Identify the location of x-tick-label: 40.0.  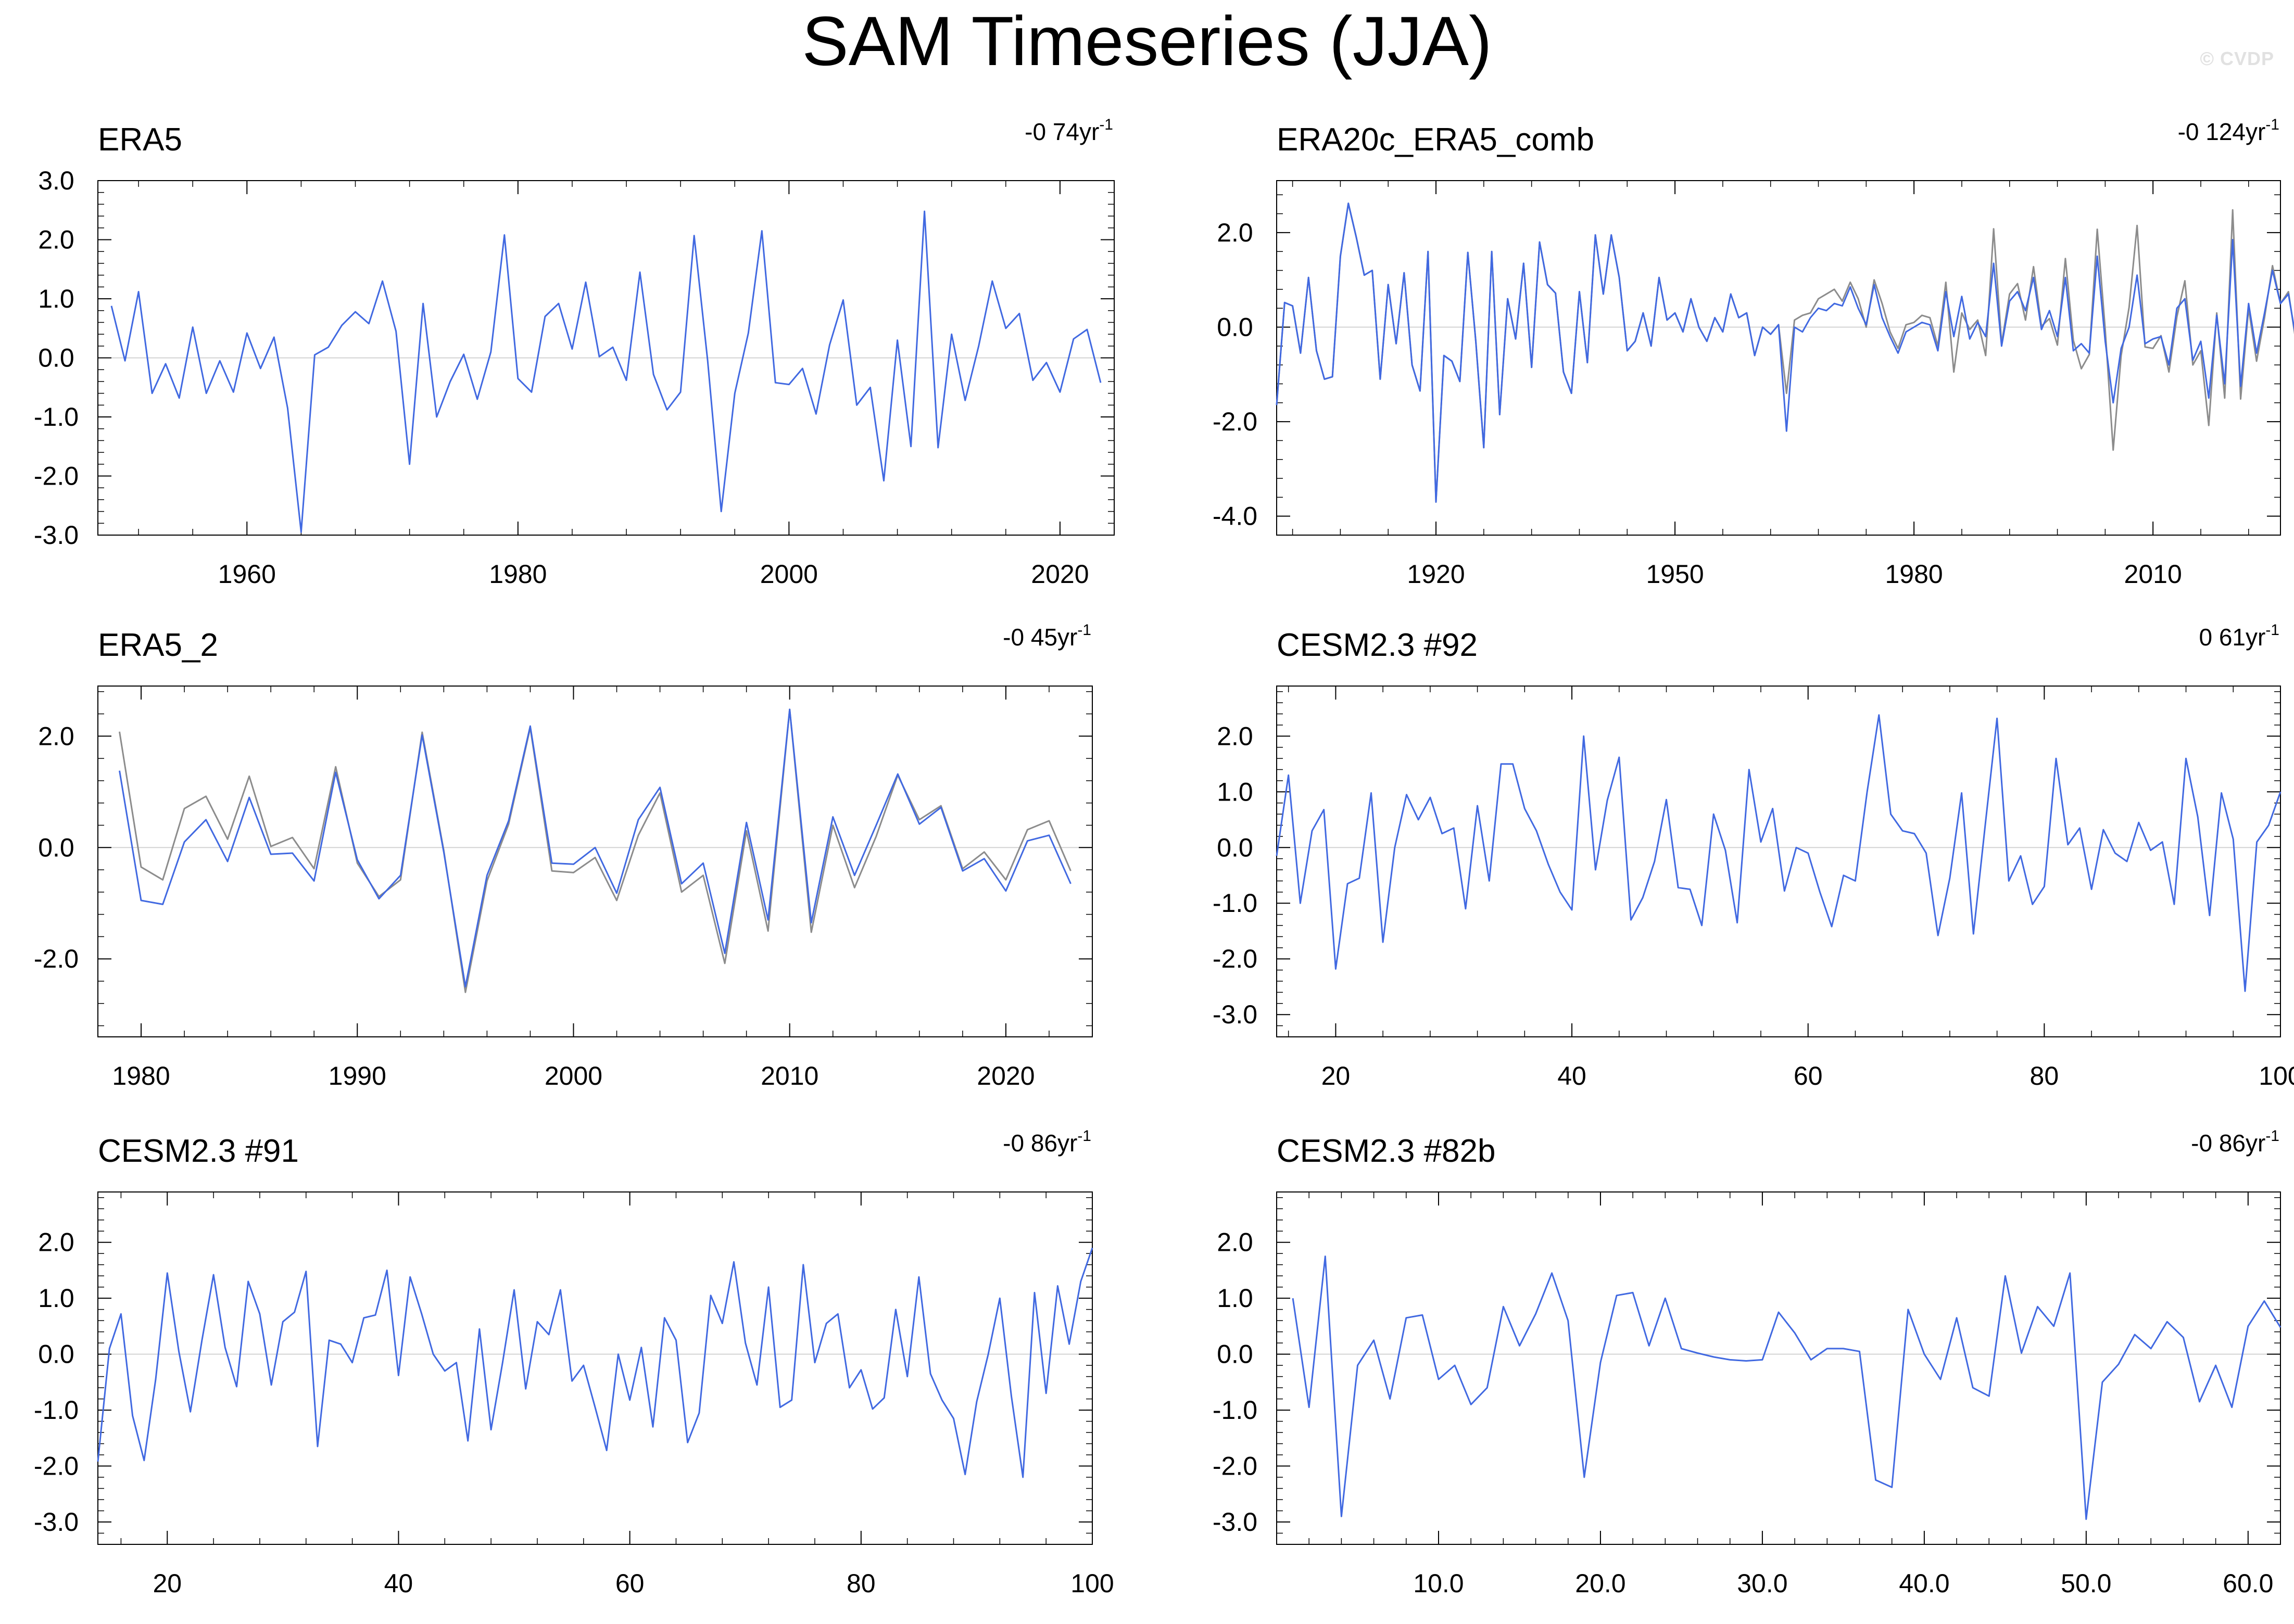
(1924, 1584).